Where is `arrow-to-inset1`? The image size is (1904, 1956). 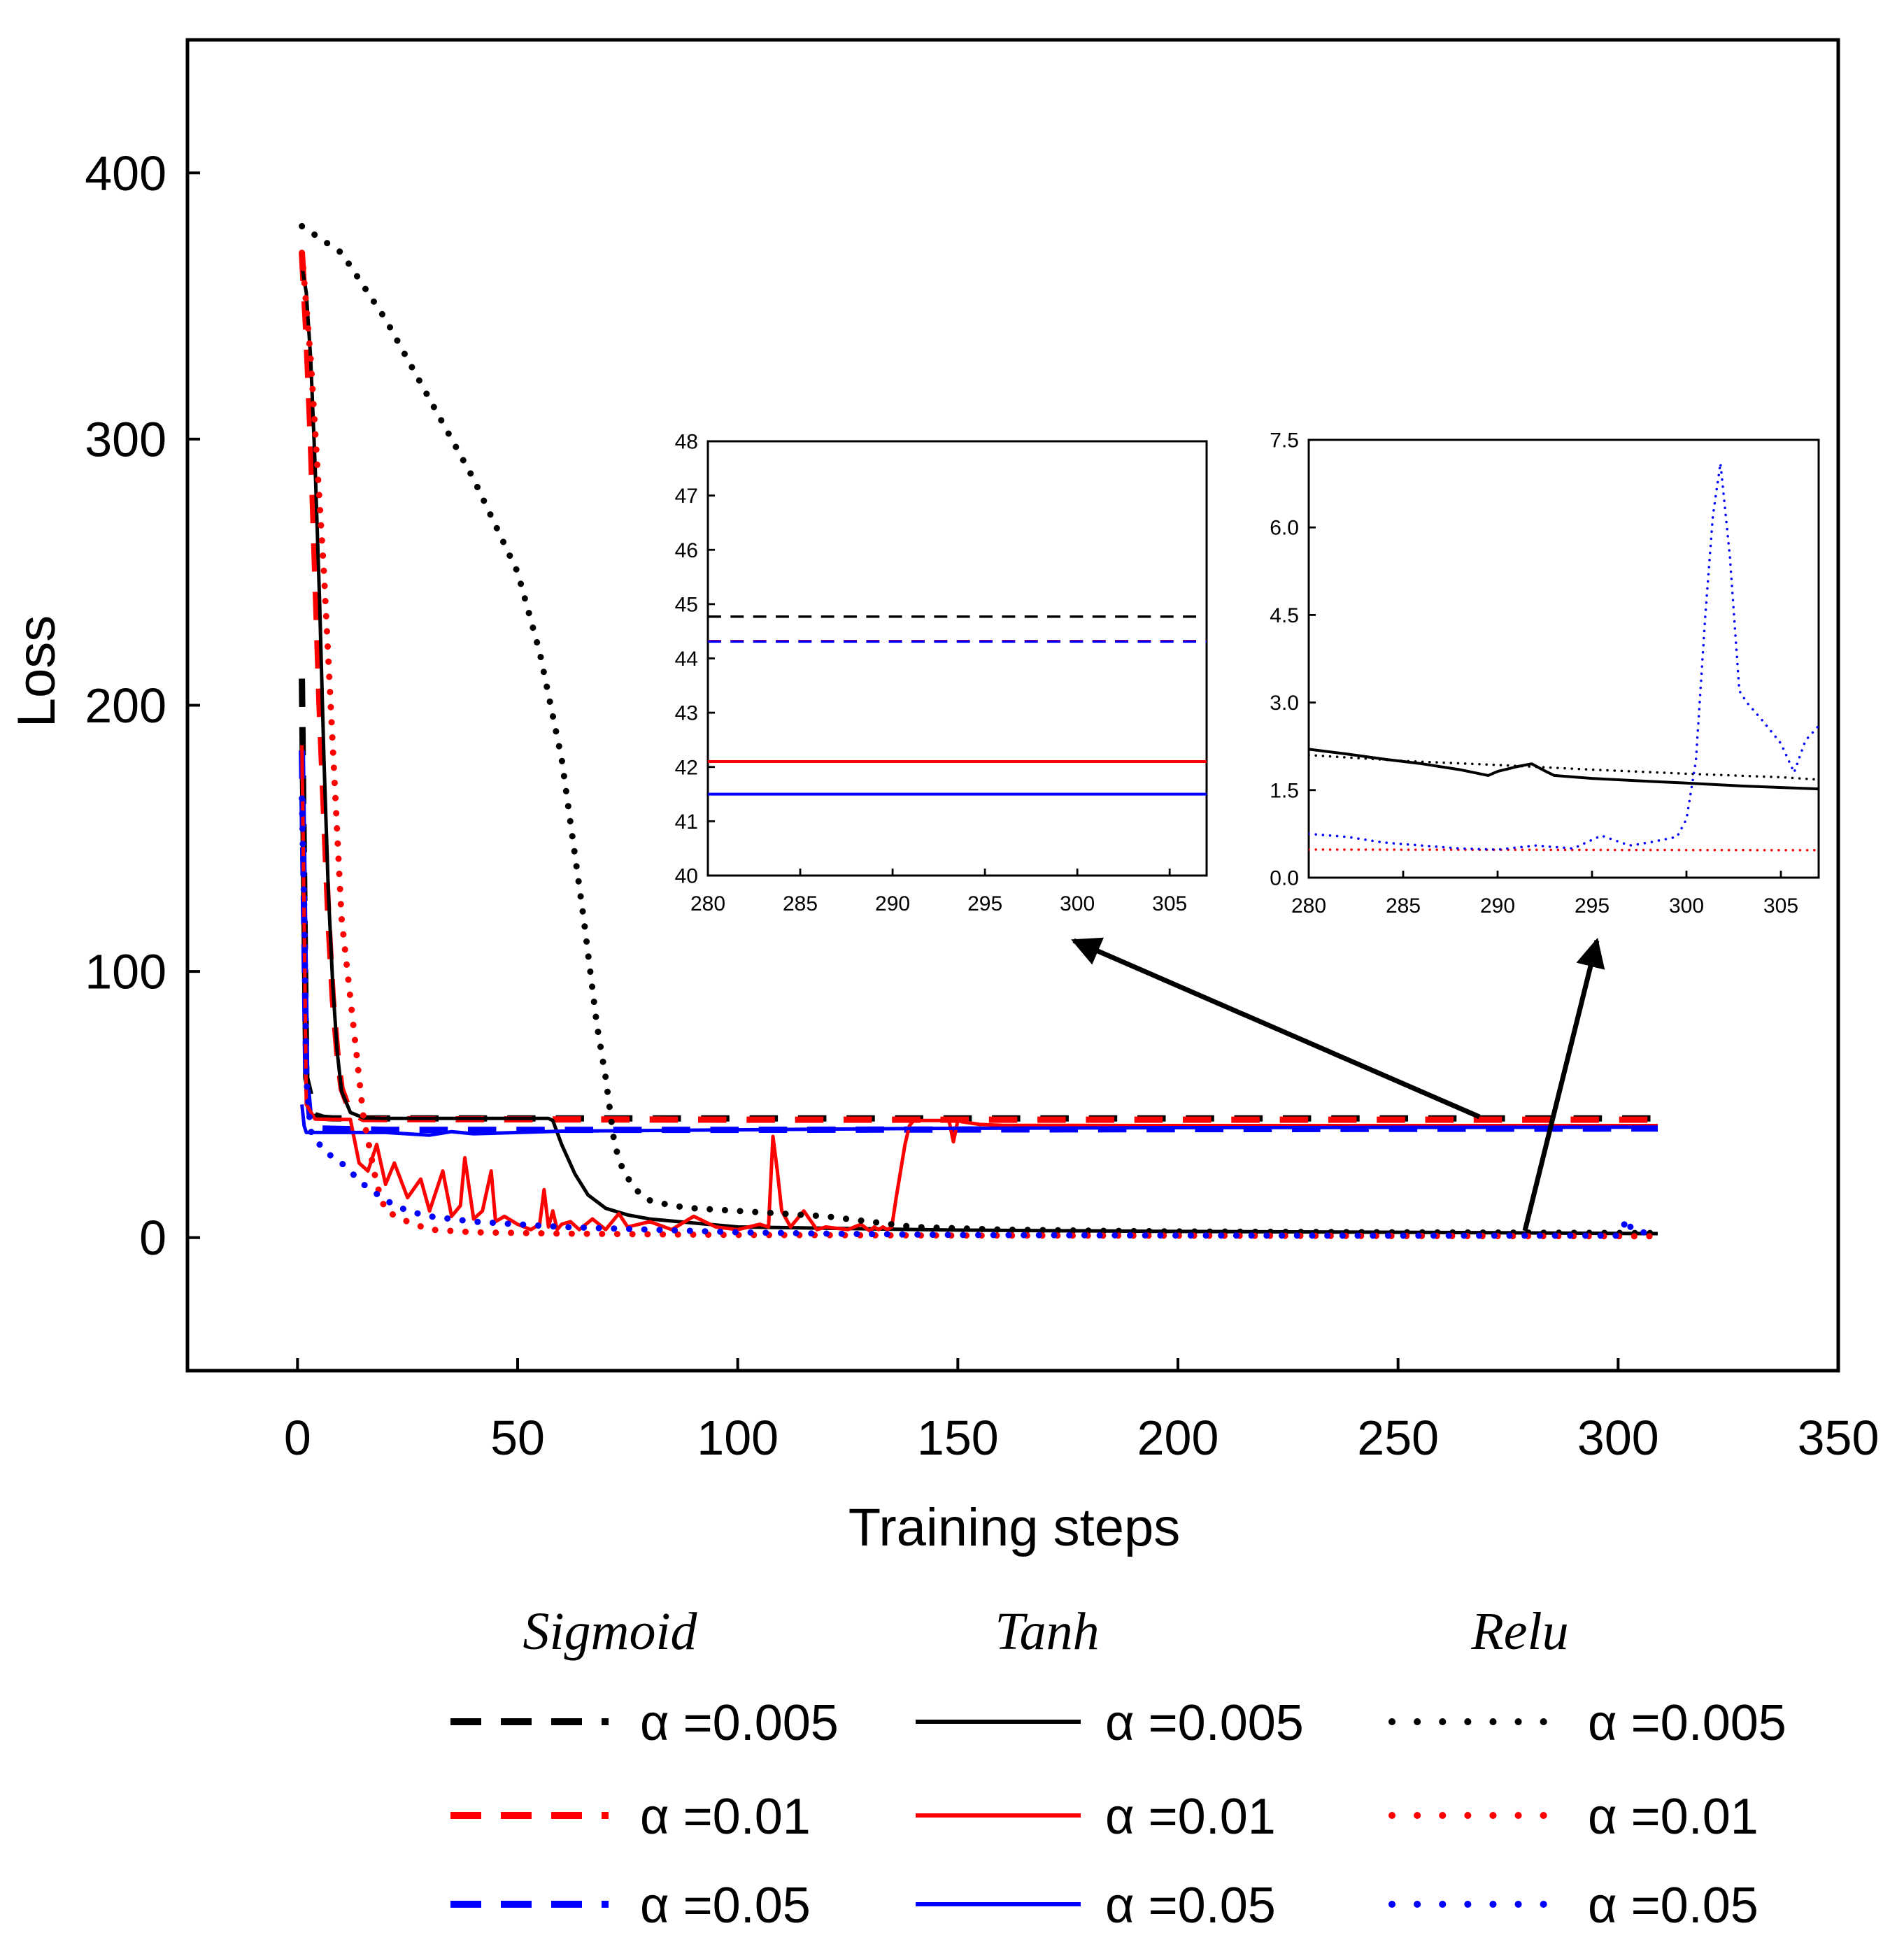 arrow-to-inset1 is located at coordinates (1276, 1028).